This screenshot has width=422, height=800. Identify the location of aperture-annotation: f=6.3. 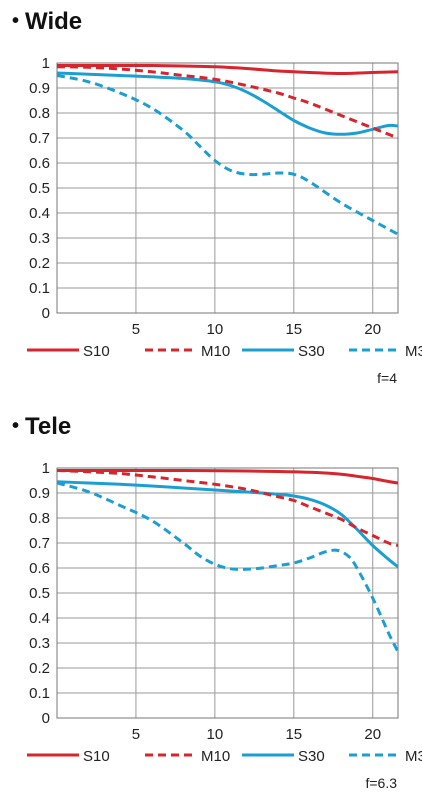
(381, 783).